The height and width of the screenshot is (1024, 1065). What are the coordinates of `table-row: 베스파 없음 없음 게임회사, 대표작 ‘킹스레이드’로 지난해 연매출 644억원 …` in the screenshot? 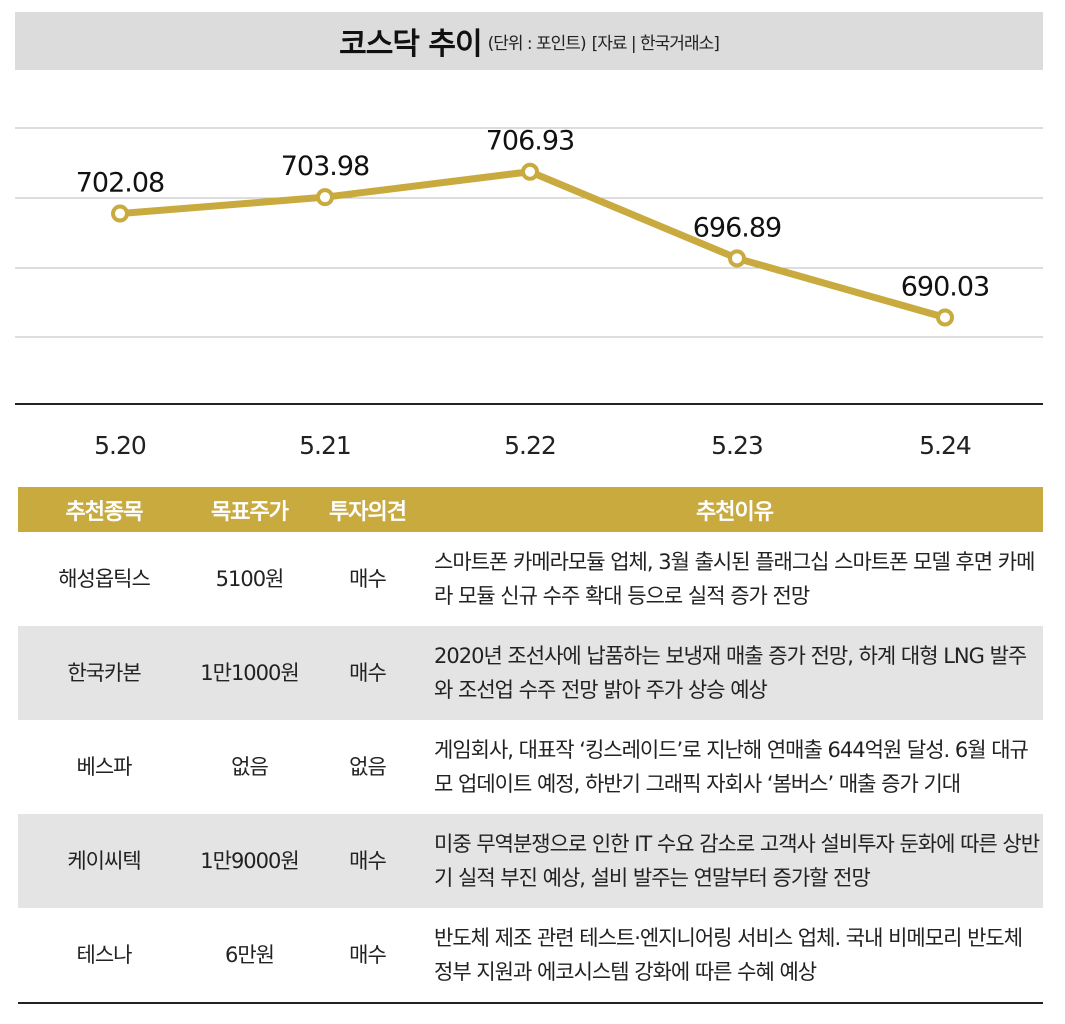 It's located at (530, 767).